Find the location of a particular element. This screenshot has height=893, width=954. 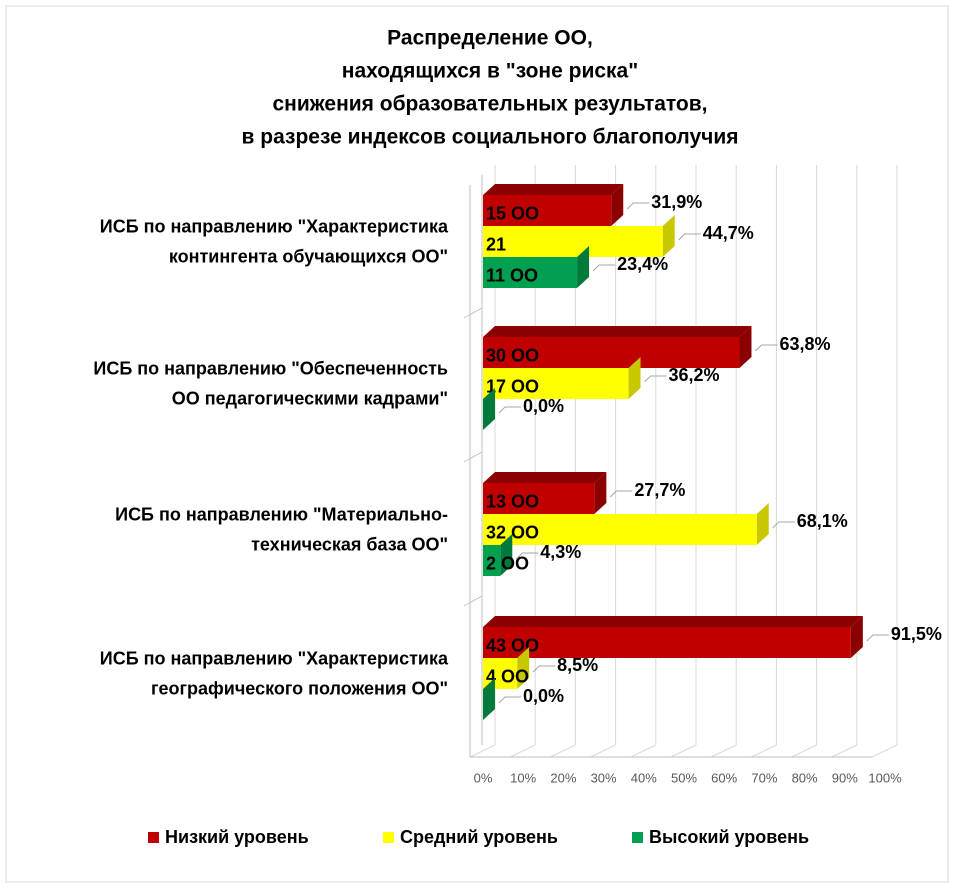

count-label: 21 is located at coordinates (496, 244).